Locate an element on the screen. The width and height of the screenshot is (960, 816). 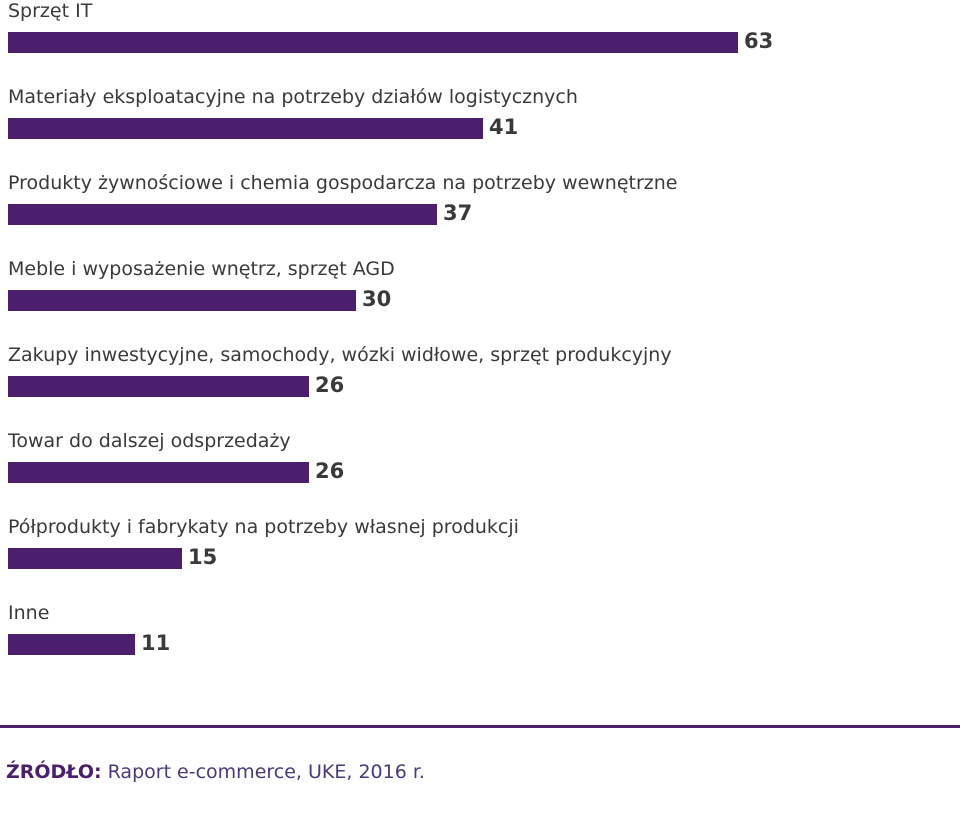
category-label: Sprzęt IT is located at coordinates (50, 11).